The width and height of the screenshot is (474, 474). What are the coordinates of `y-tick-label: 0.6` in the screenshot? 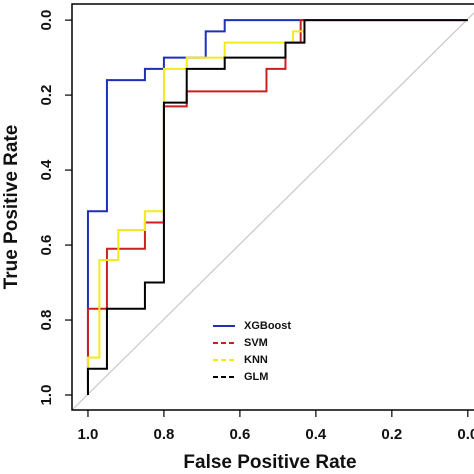 It's located at (46, 245).